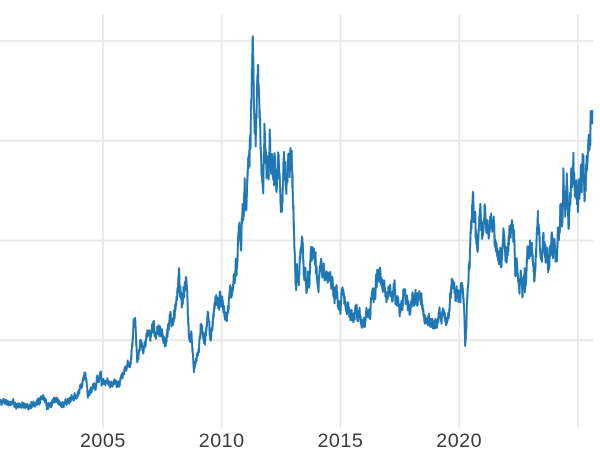 The image size is (600, 450). I want to click on svg-text: 2010, so click(222, 440).